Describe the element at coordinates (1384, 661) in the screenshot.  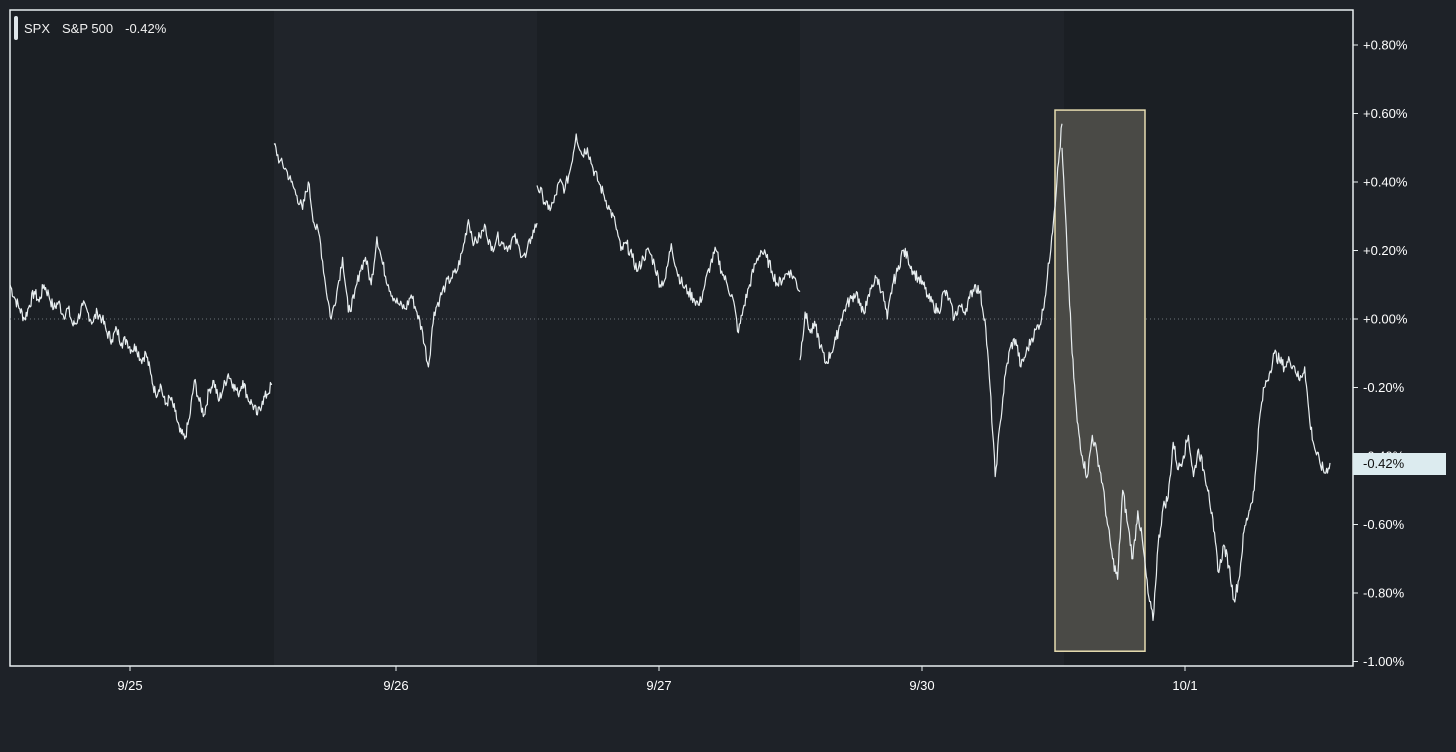
I see `y-tick-label: -1.00%` at that location.